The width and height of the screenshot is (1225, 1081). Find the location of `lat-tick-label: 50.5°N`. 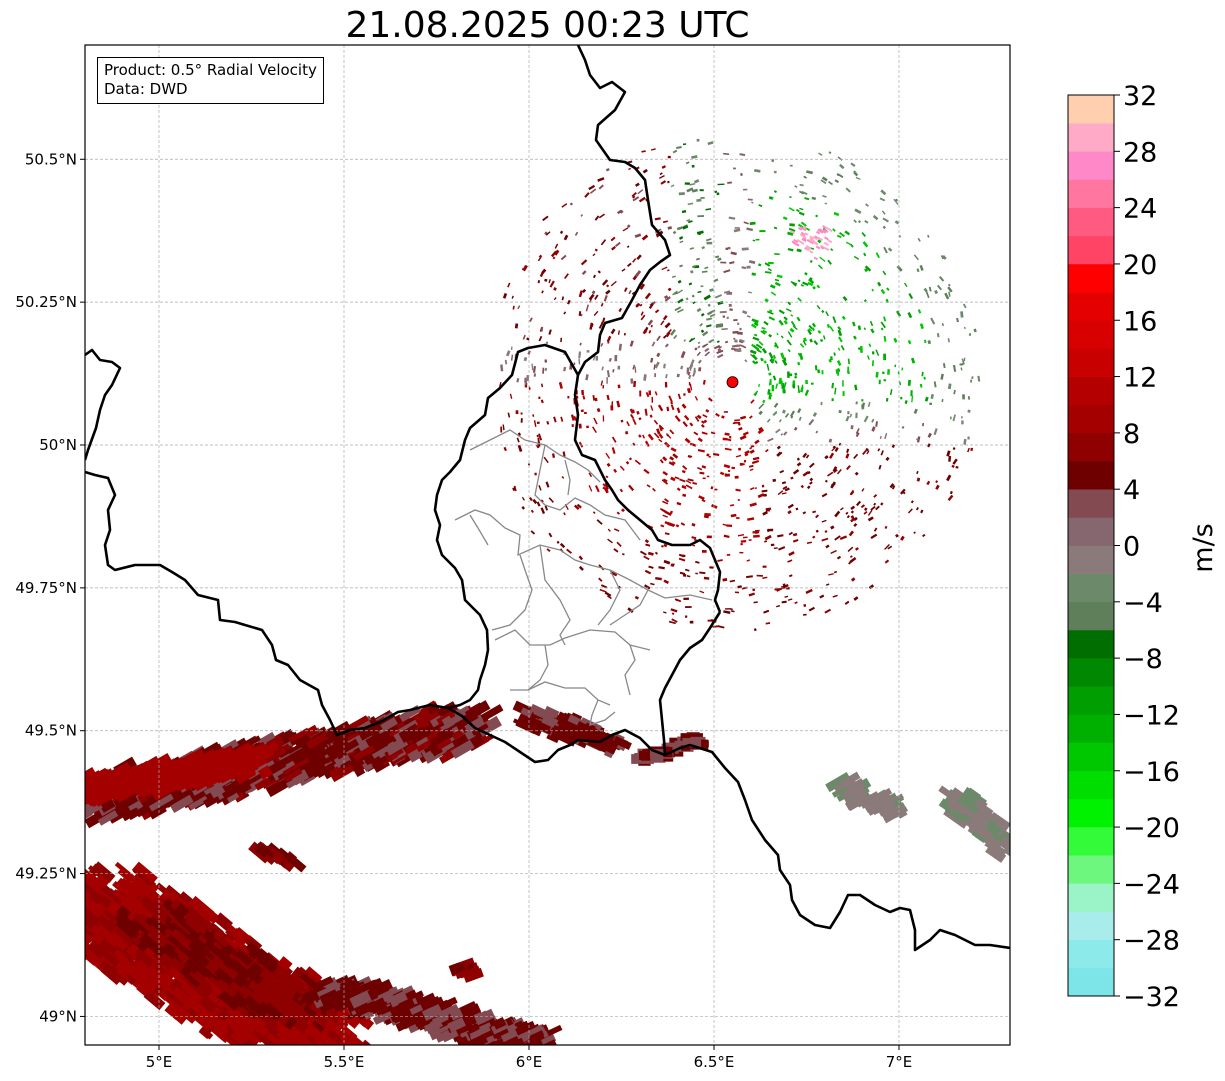

lat-tick-label: 50.5°N is located at coordinates (51, 159).